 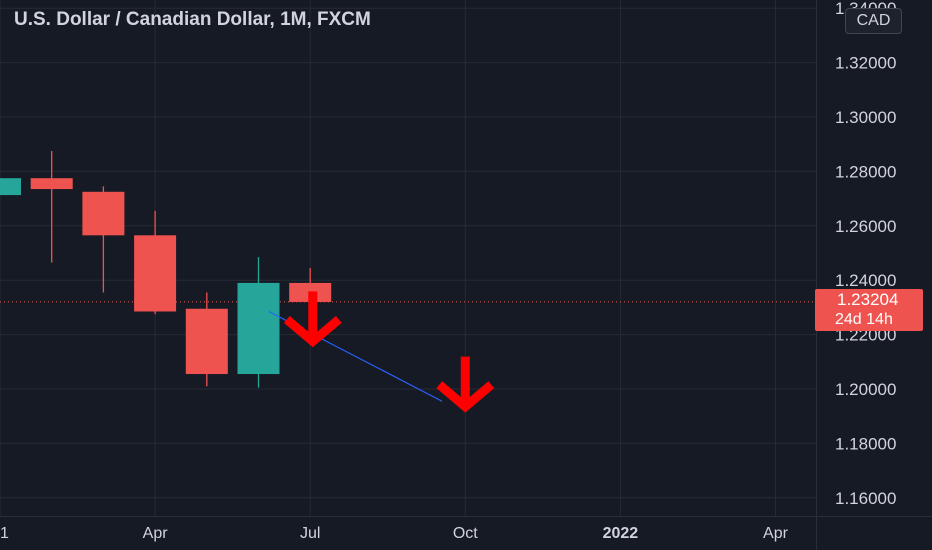 I want to click on x-tick-label: Oct, so click(x=465, y=533).